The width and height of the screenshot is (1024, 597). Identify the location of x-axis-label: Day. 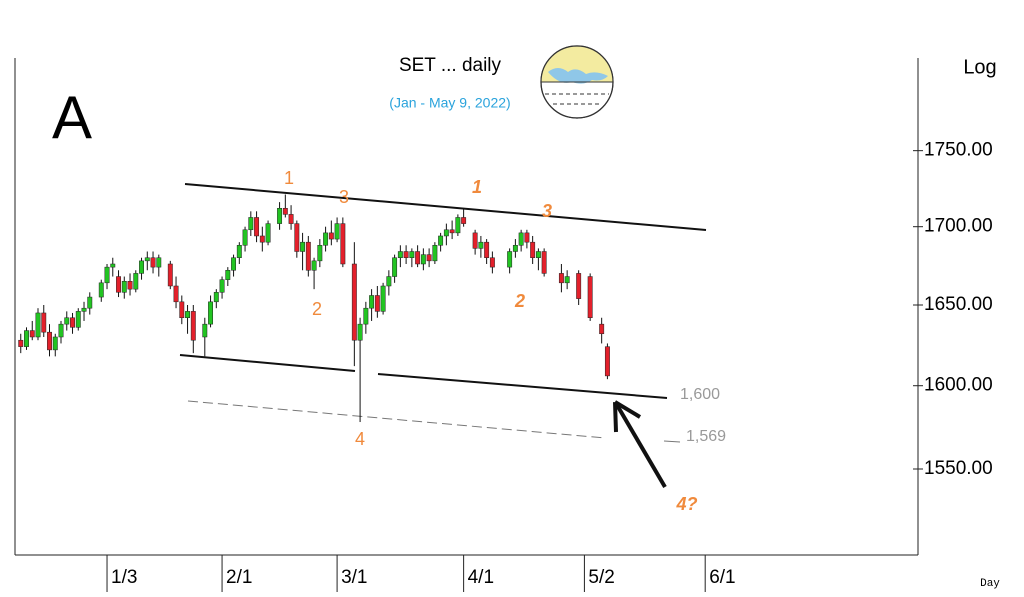
(990, 584).